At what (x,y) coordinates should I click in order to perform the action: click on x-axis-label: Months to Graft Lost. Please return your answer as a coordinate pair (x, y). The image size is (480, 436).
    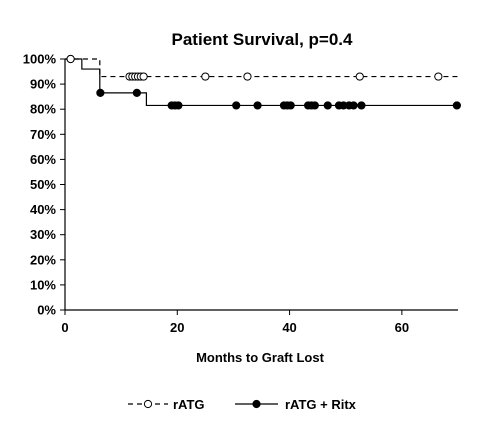
    Looking at the image, I should click on (260, 357).